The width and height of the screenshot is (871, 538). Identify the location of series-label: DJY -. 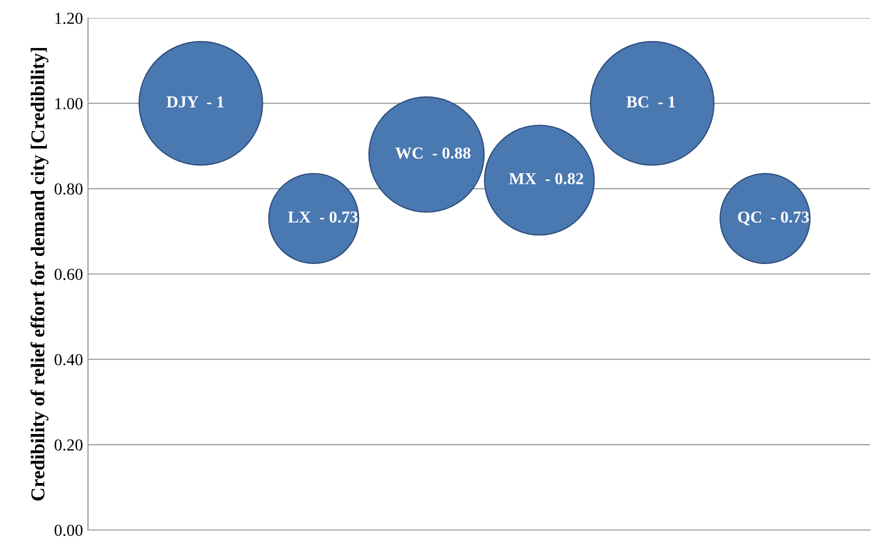
(189, 102).